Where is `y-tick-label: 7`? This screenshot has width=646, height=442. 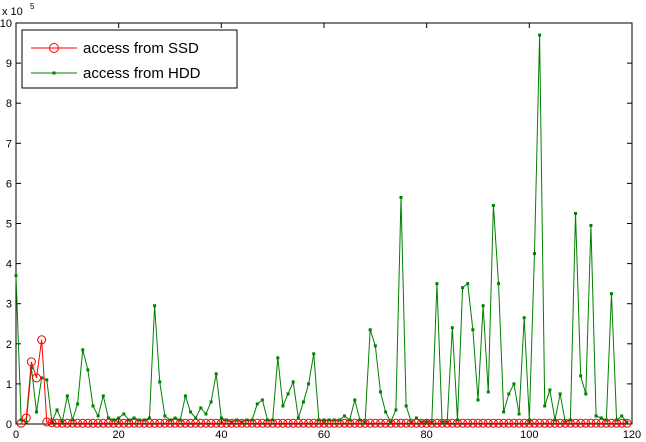
y-tick-label: 7 is located at coordinates (9, 144).